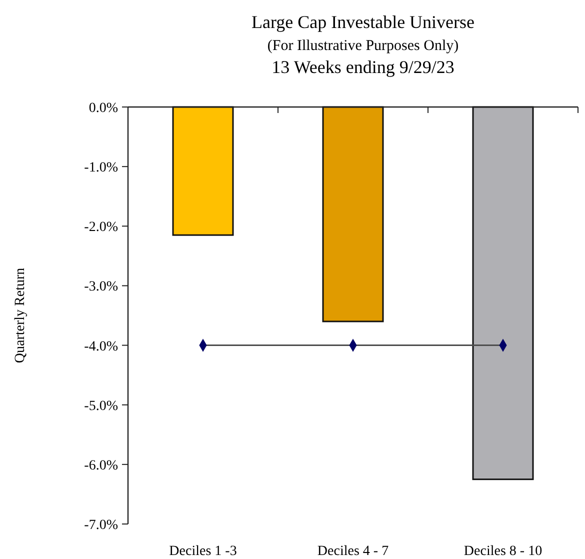  What do you see at coordinates (101, 406) in the screenshot?
I see `y-tick-label: -5.0%` at bounding box center [101, 406].